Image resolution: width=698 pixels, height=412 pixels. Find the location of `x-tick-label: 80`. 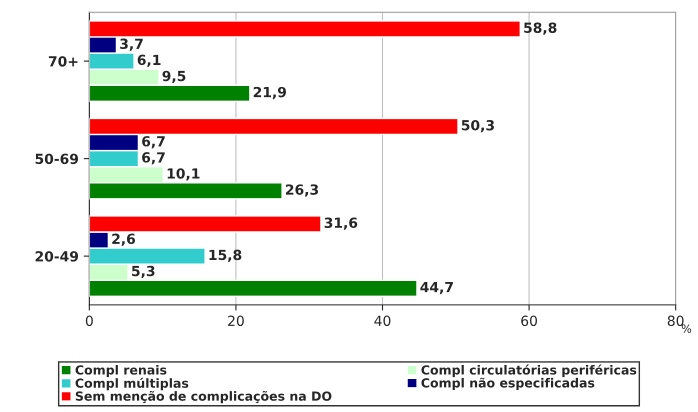

x-tick-label: 80 is located at coordinates (676, 321).